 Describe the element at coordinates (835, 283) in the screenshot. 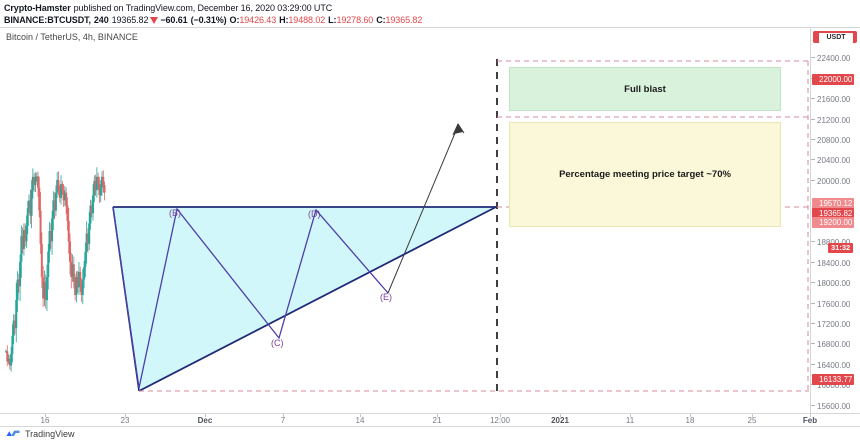

I see `price-tick-label: 18000.00` at that location.